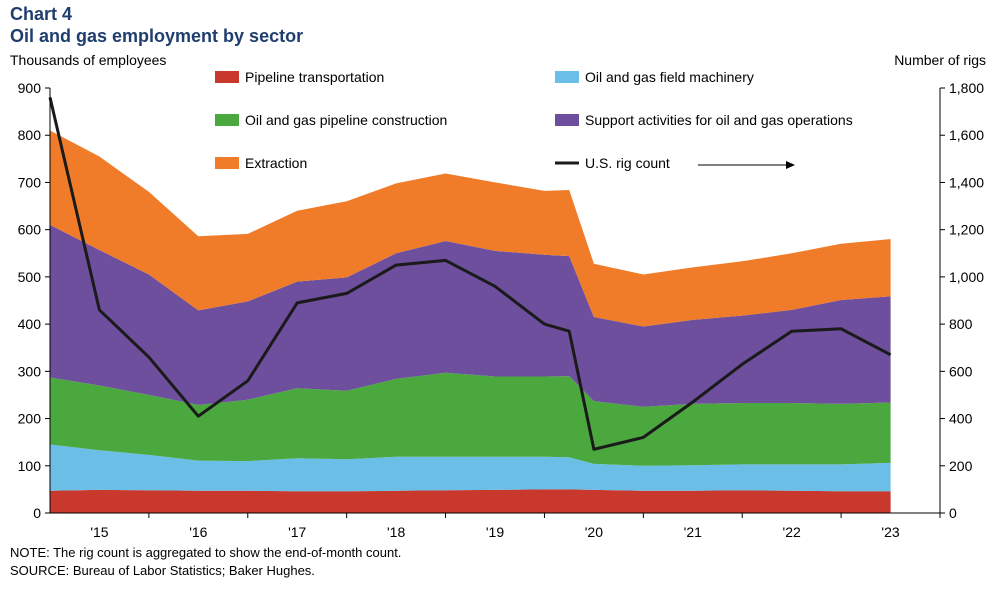 Image resolution: width=996 pixels, height=589 pixels. I want to click on x-tick-label: '23, so click(890, 532).